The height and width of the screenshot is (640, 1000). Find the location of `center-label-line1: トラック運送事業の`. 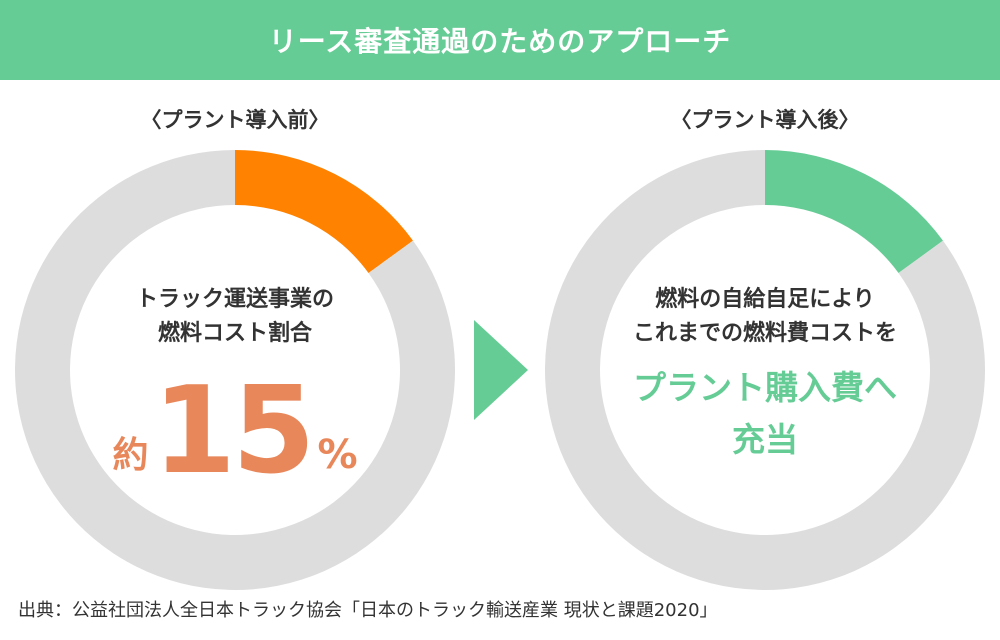

center-label-line1: トラック運送事業の is located at coordinates (234, 299).